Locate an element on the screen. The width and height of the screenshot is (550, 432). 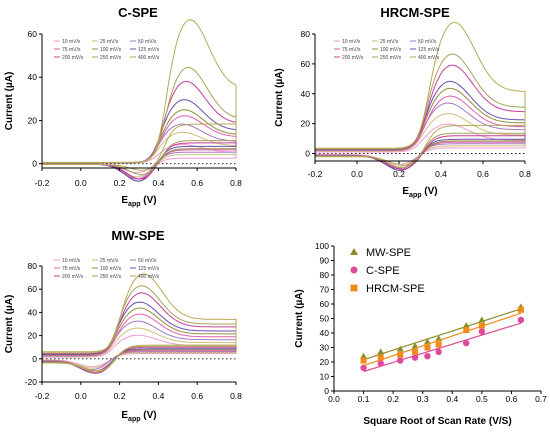
y-tick-label: -20 is located at coordinates (31, 382).